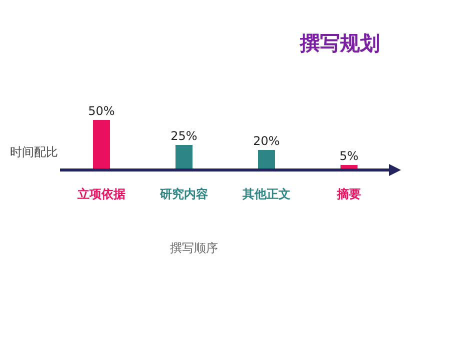 This screenshot has width=450, height=337. I want to click on x-axis-title: 撰写顺序, so click(194, 248).